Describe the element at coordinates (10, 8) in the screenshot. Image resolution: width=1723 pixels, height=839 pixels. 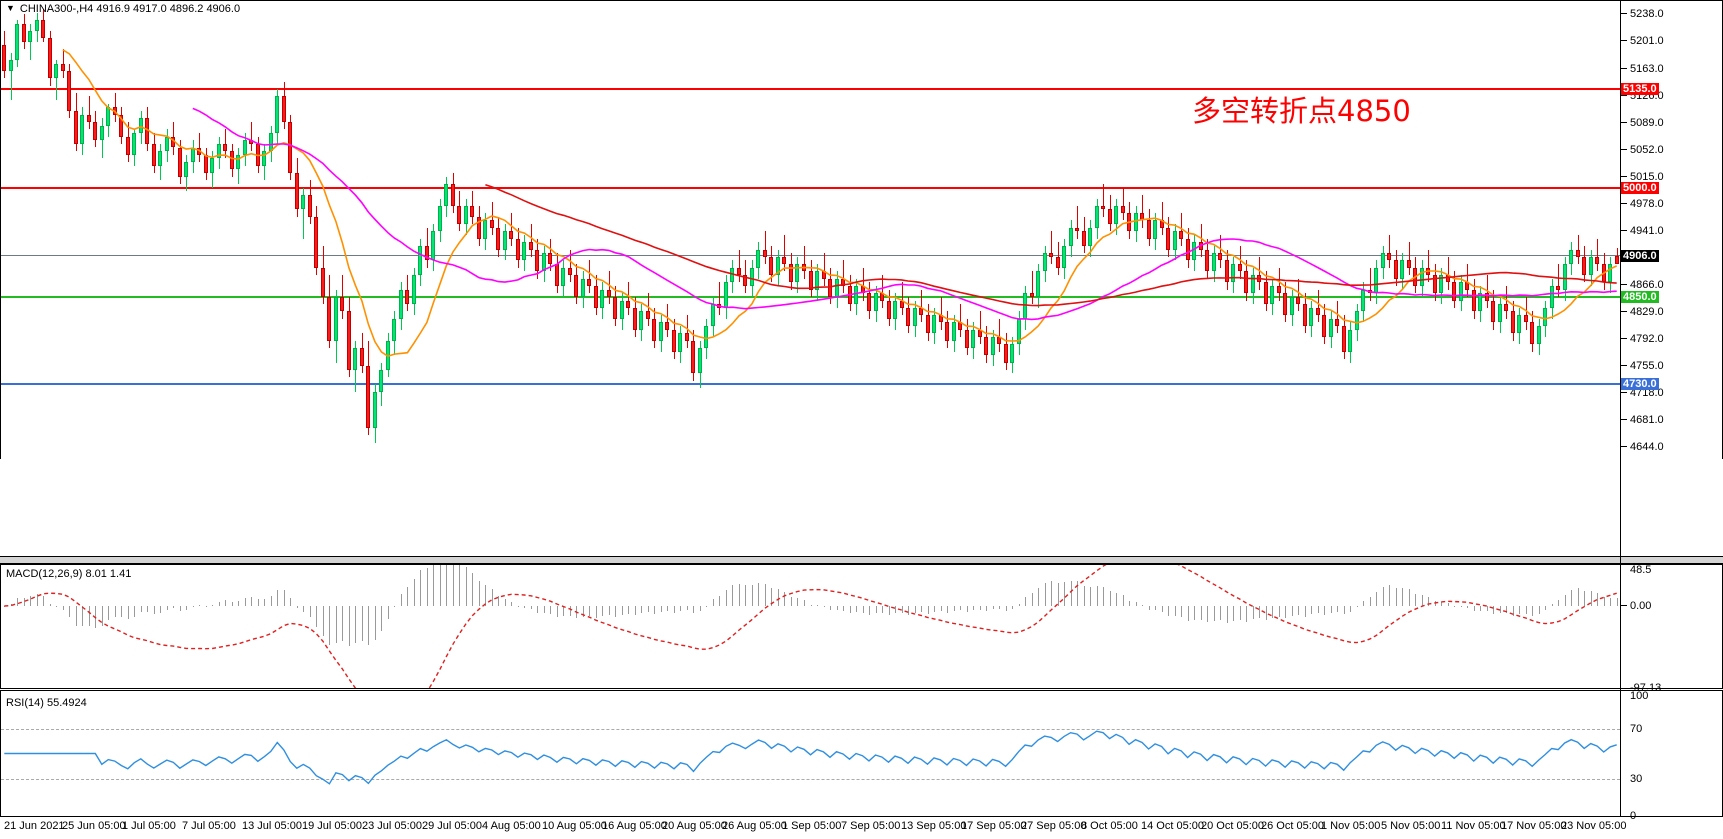
I see `collapse-caret-icon: ▼` at that location.